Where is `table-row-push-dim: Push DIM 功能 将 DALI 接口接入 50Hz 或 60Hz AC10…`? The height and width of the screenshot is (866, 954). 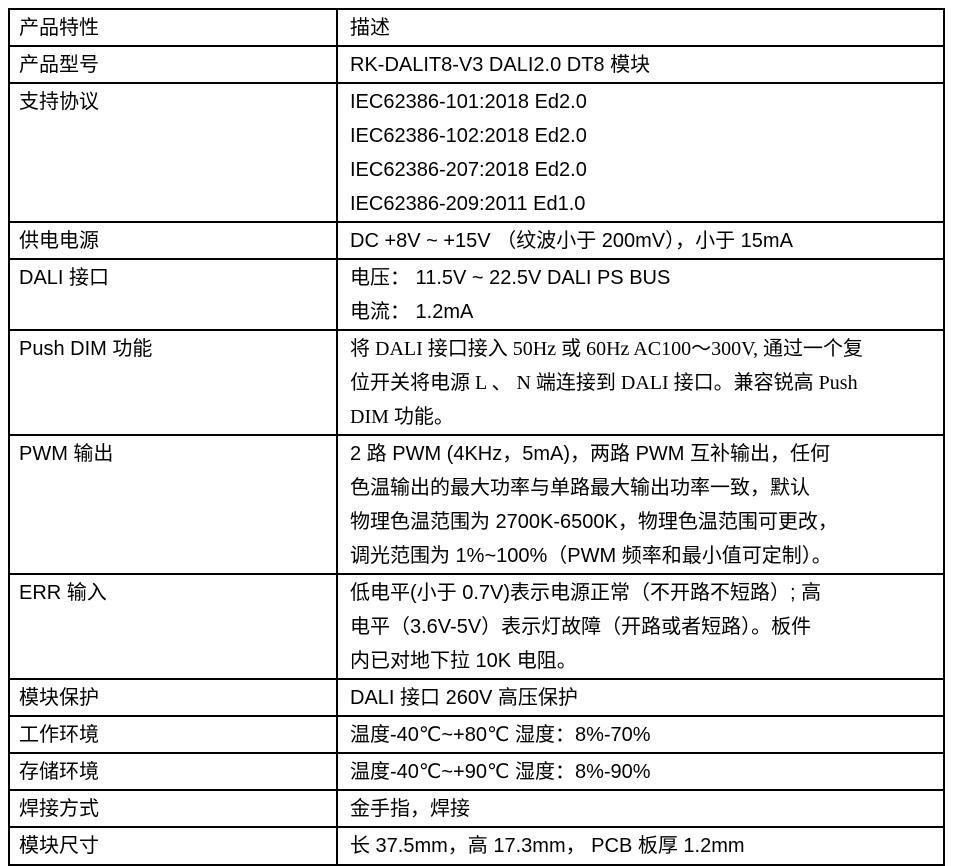
table-row-push-dim: Push DIM 功能 将 DALI 接口接入 50Hz 或 60Hz AC10… is located at coordinates (476, 382).